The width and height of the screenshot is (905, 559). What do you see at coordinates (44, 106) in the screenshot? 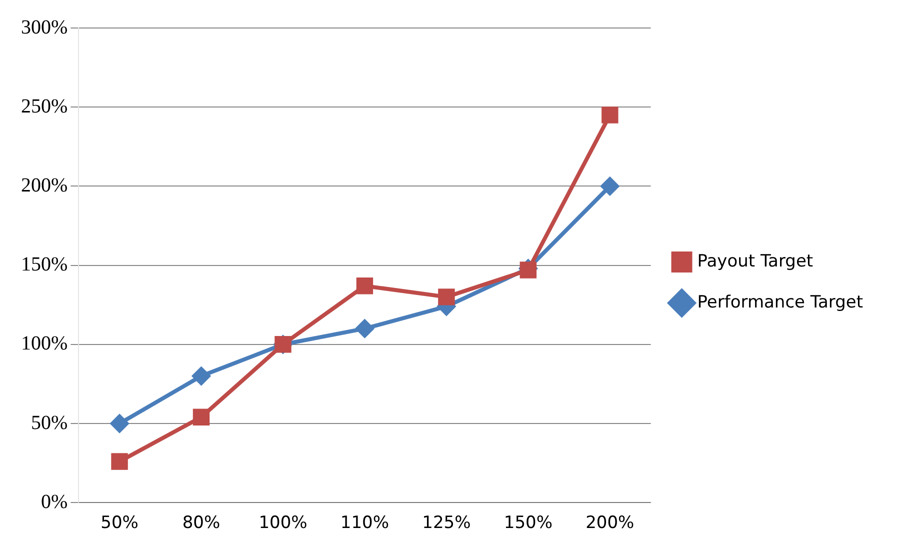
I see `y-tick-label: 250%` at bounding box center [44, 106].